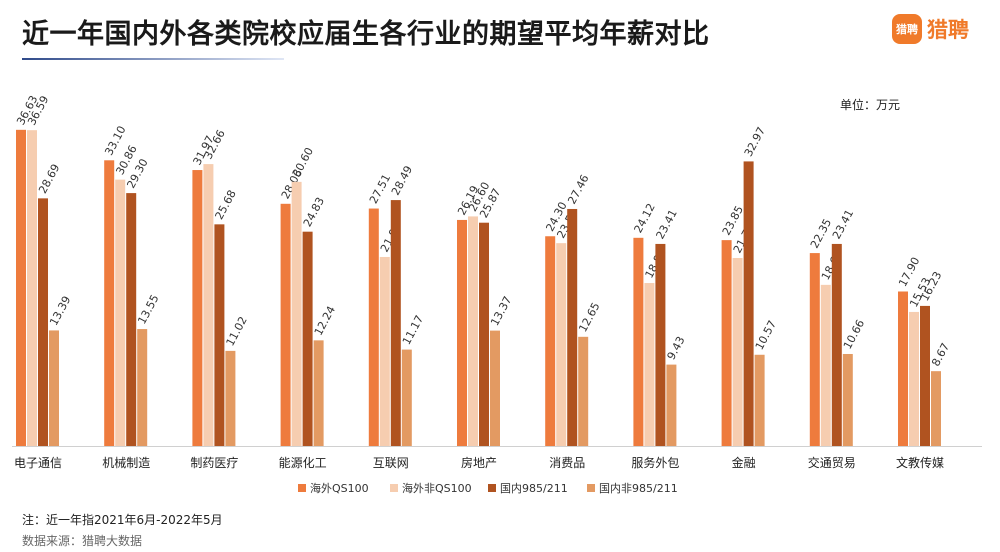 This screenshot has width=1000, height=552. What do you see at coordinates (437, 488) in the screenshot?
I see `legend-label: 海外非QS100` at bounding box center [437, 488].